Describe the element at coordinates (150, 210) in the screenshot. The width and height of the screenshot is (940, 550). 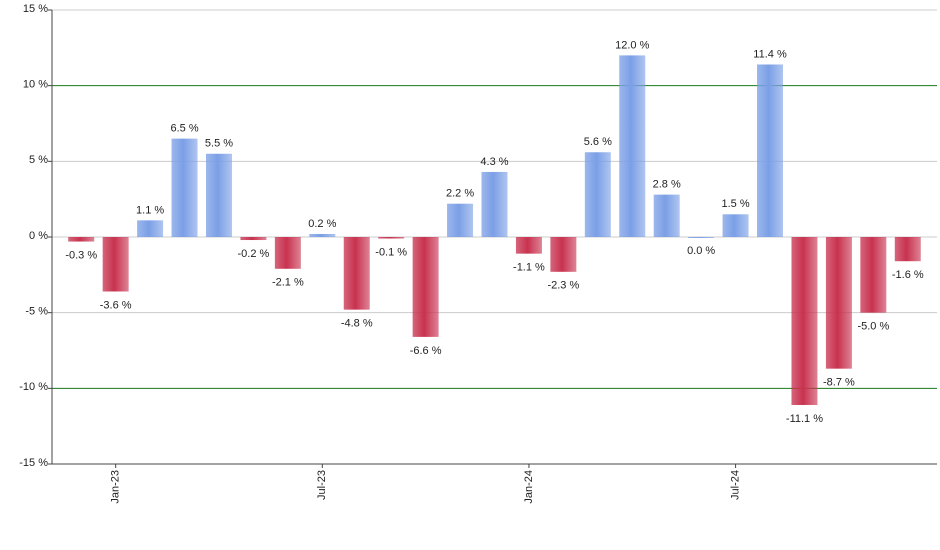
I see `value-label: 1.1 %` at that location.